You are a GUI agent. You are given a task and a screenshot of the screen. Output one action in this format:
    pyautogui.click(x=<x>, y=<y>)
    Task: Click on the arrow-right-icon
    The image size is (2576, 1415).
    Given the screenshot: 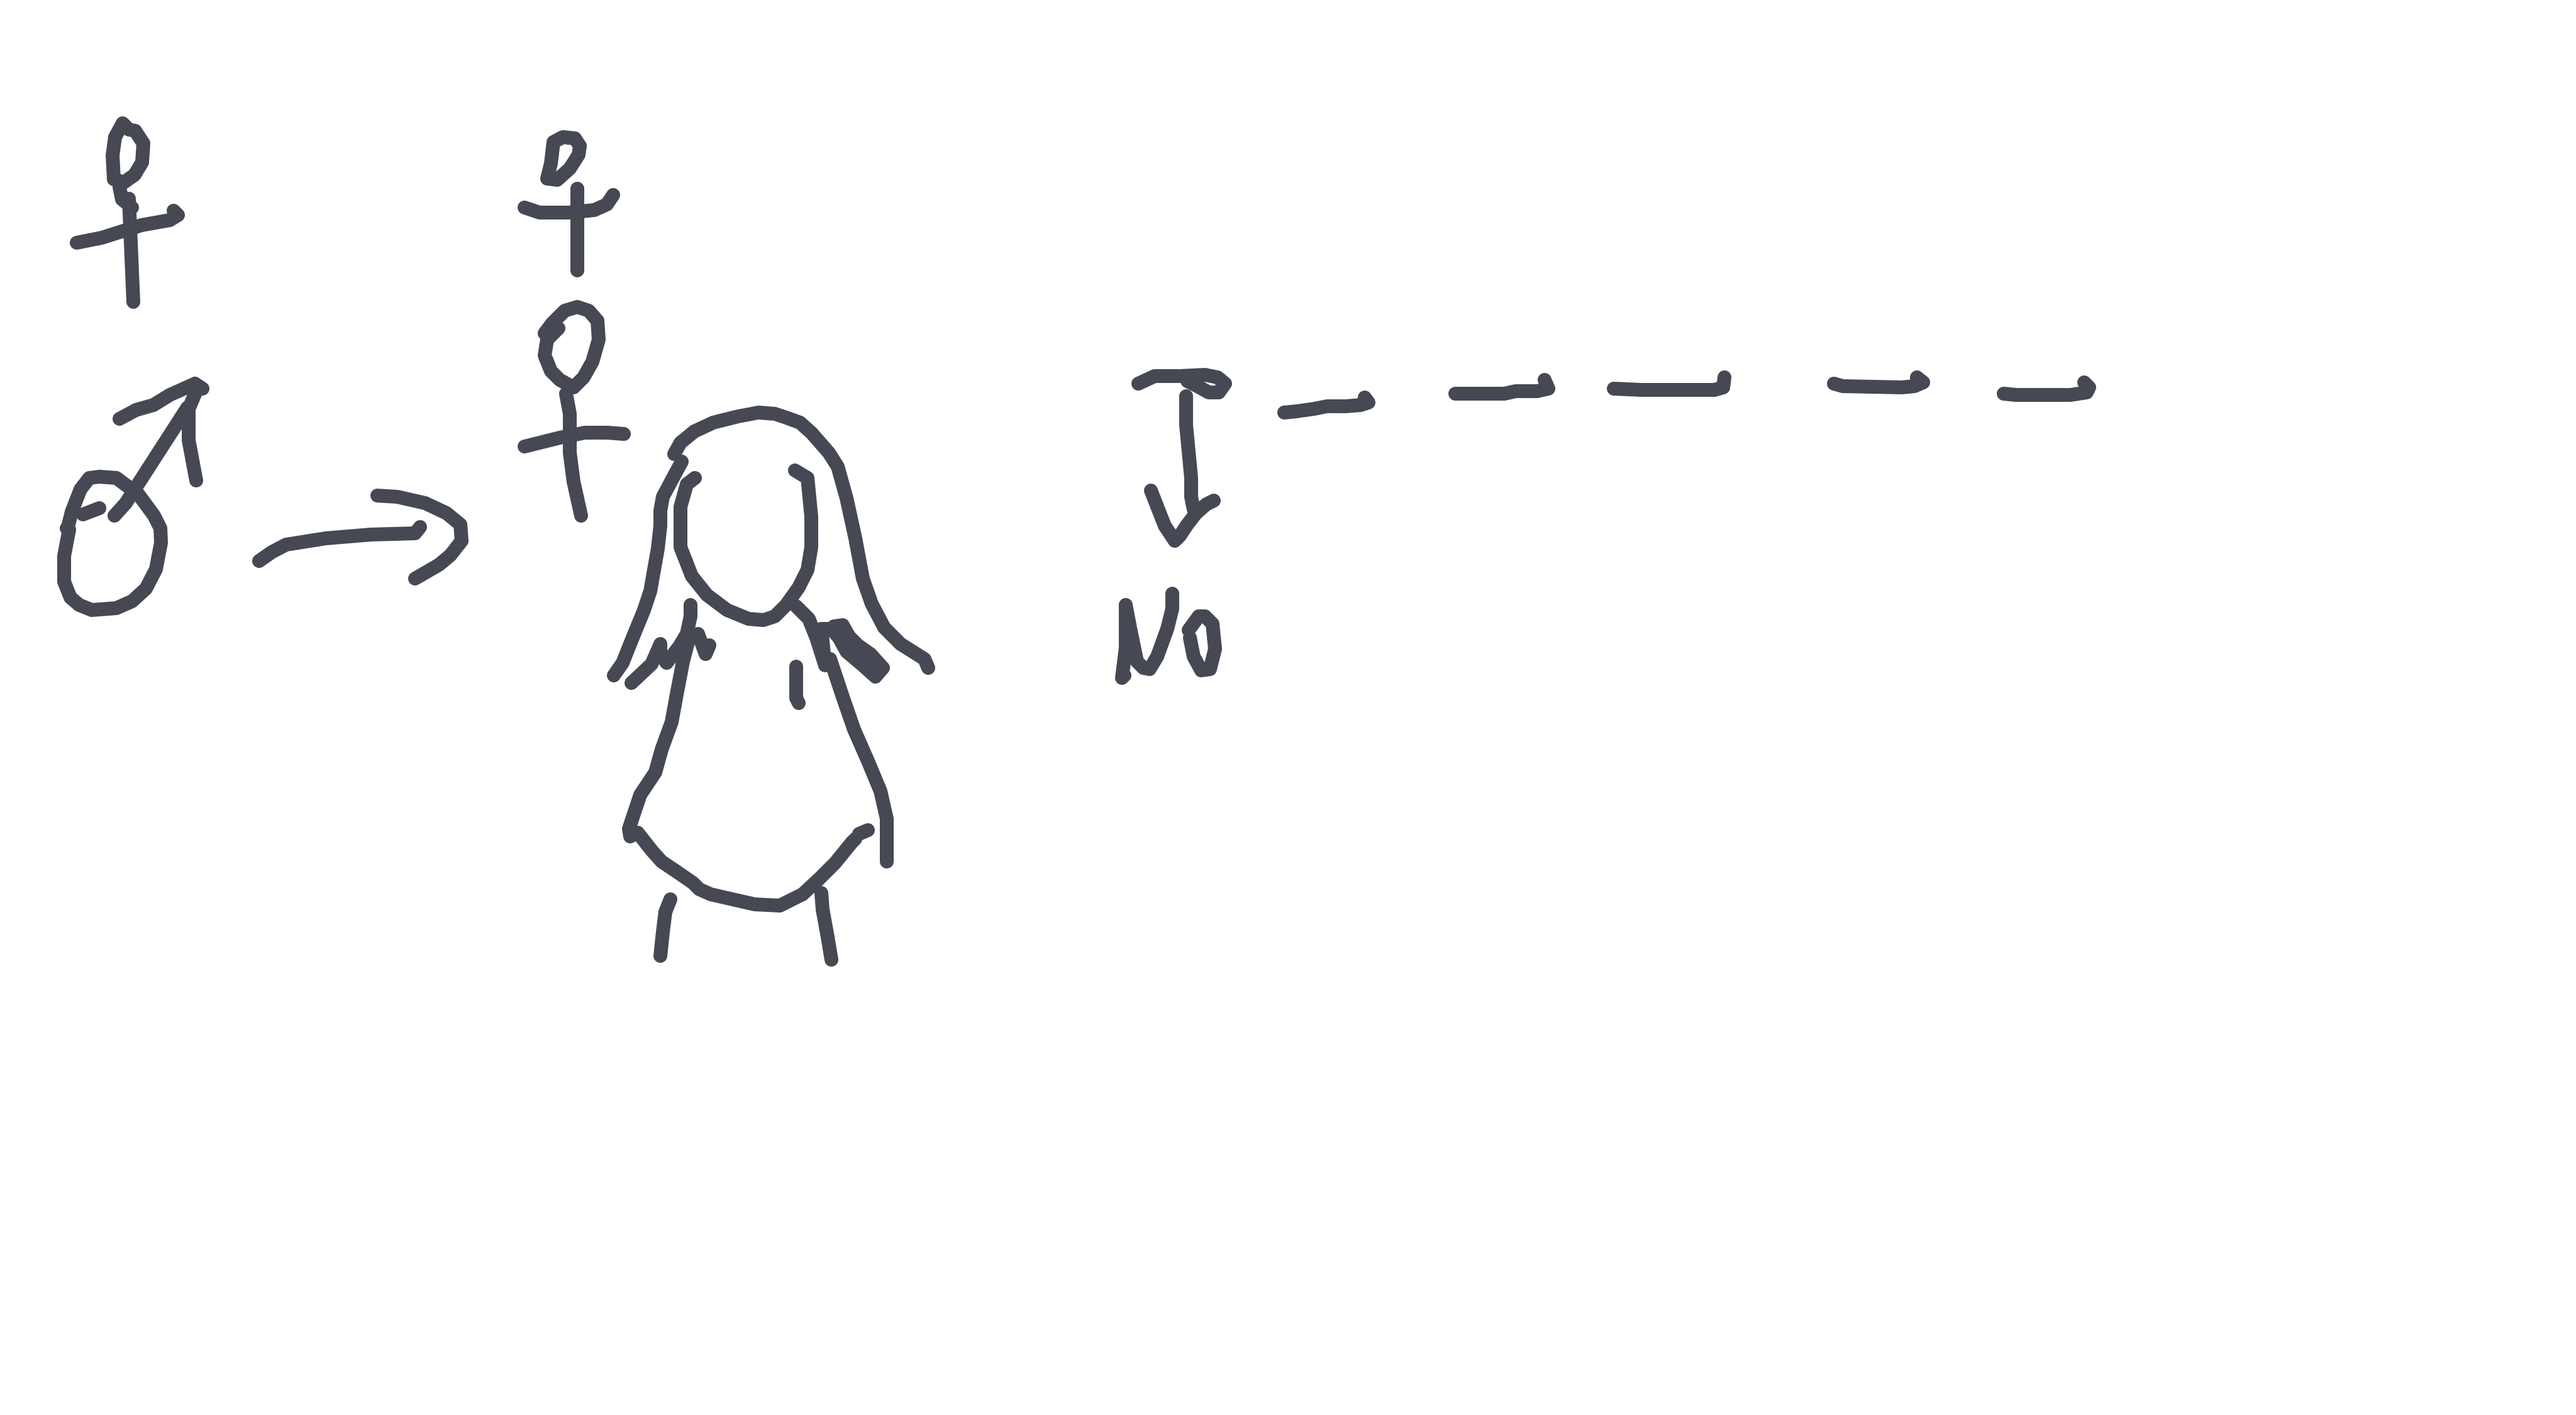 What is the action you would take?
    pyautogui.click(x=360, y=537)
    